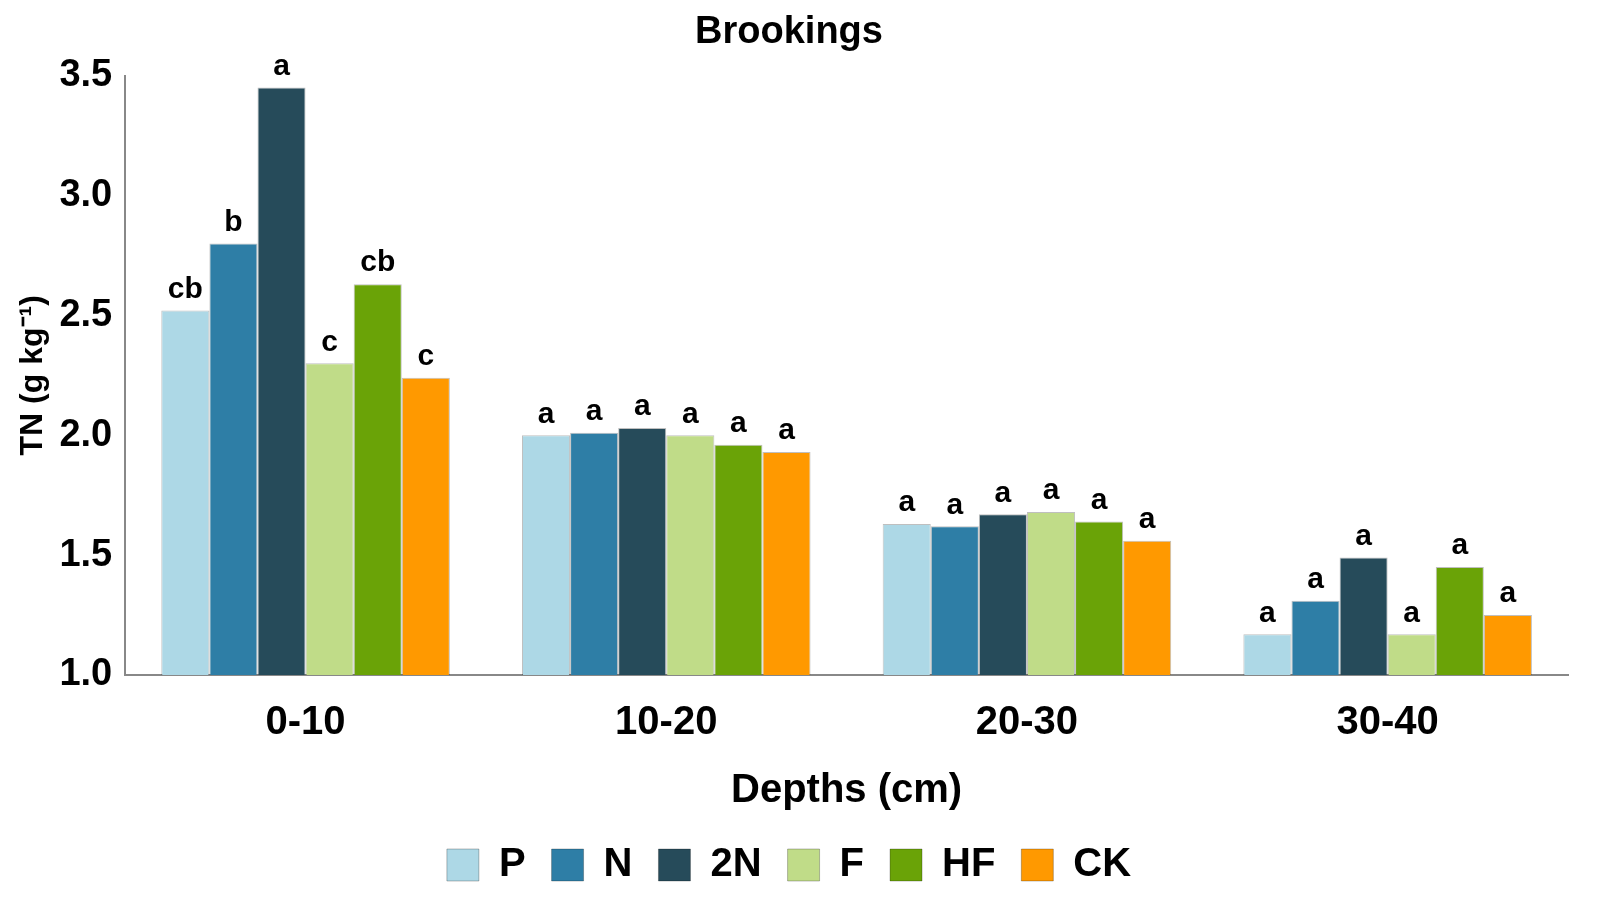 The width and height of the screenshot is (1598, 900). I want to click on y-tick-label: 1.0, so click(86, 672).